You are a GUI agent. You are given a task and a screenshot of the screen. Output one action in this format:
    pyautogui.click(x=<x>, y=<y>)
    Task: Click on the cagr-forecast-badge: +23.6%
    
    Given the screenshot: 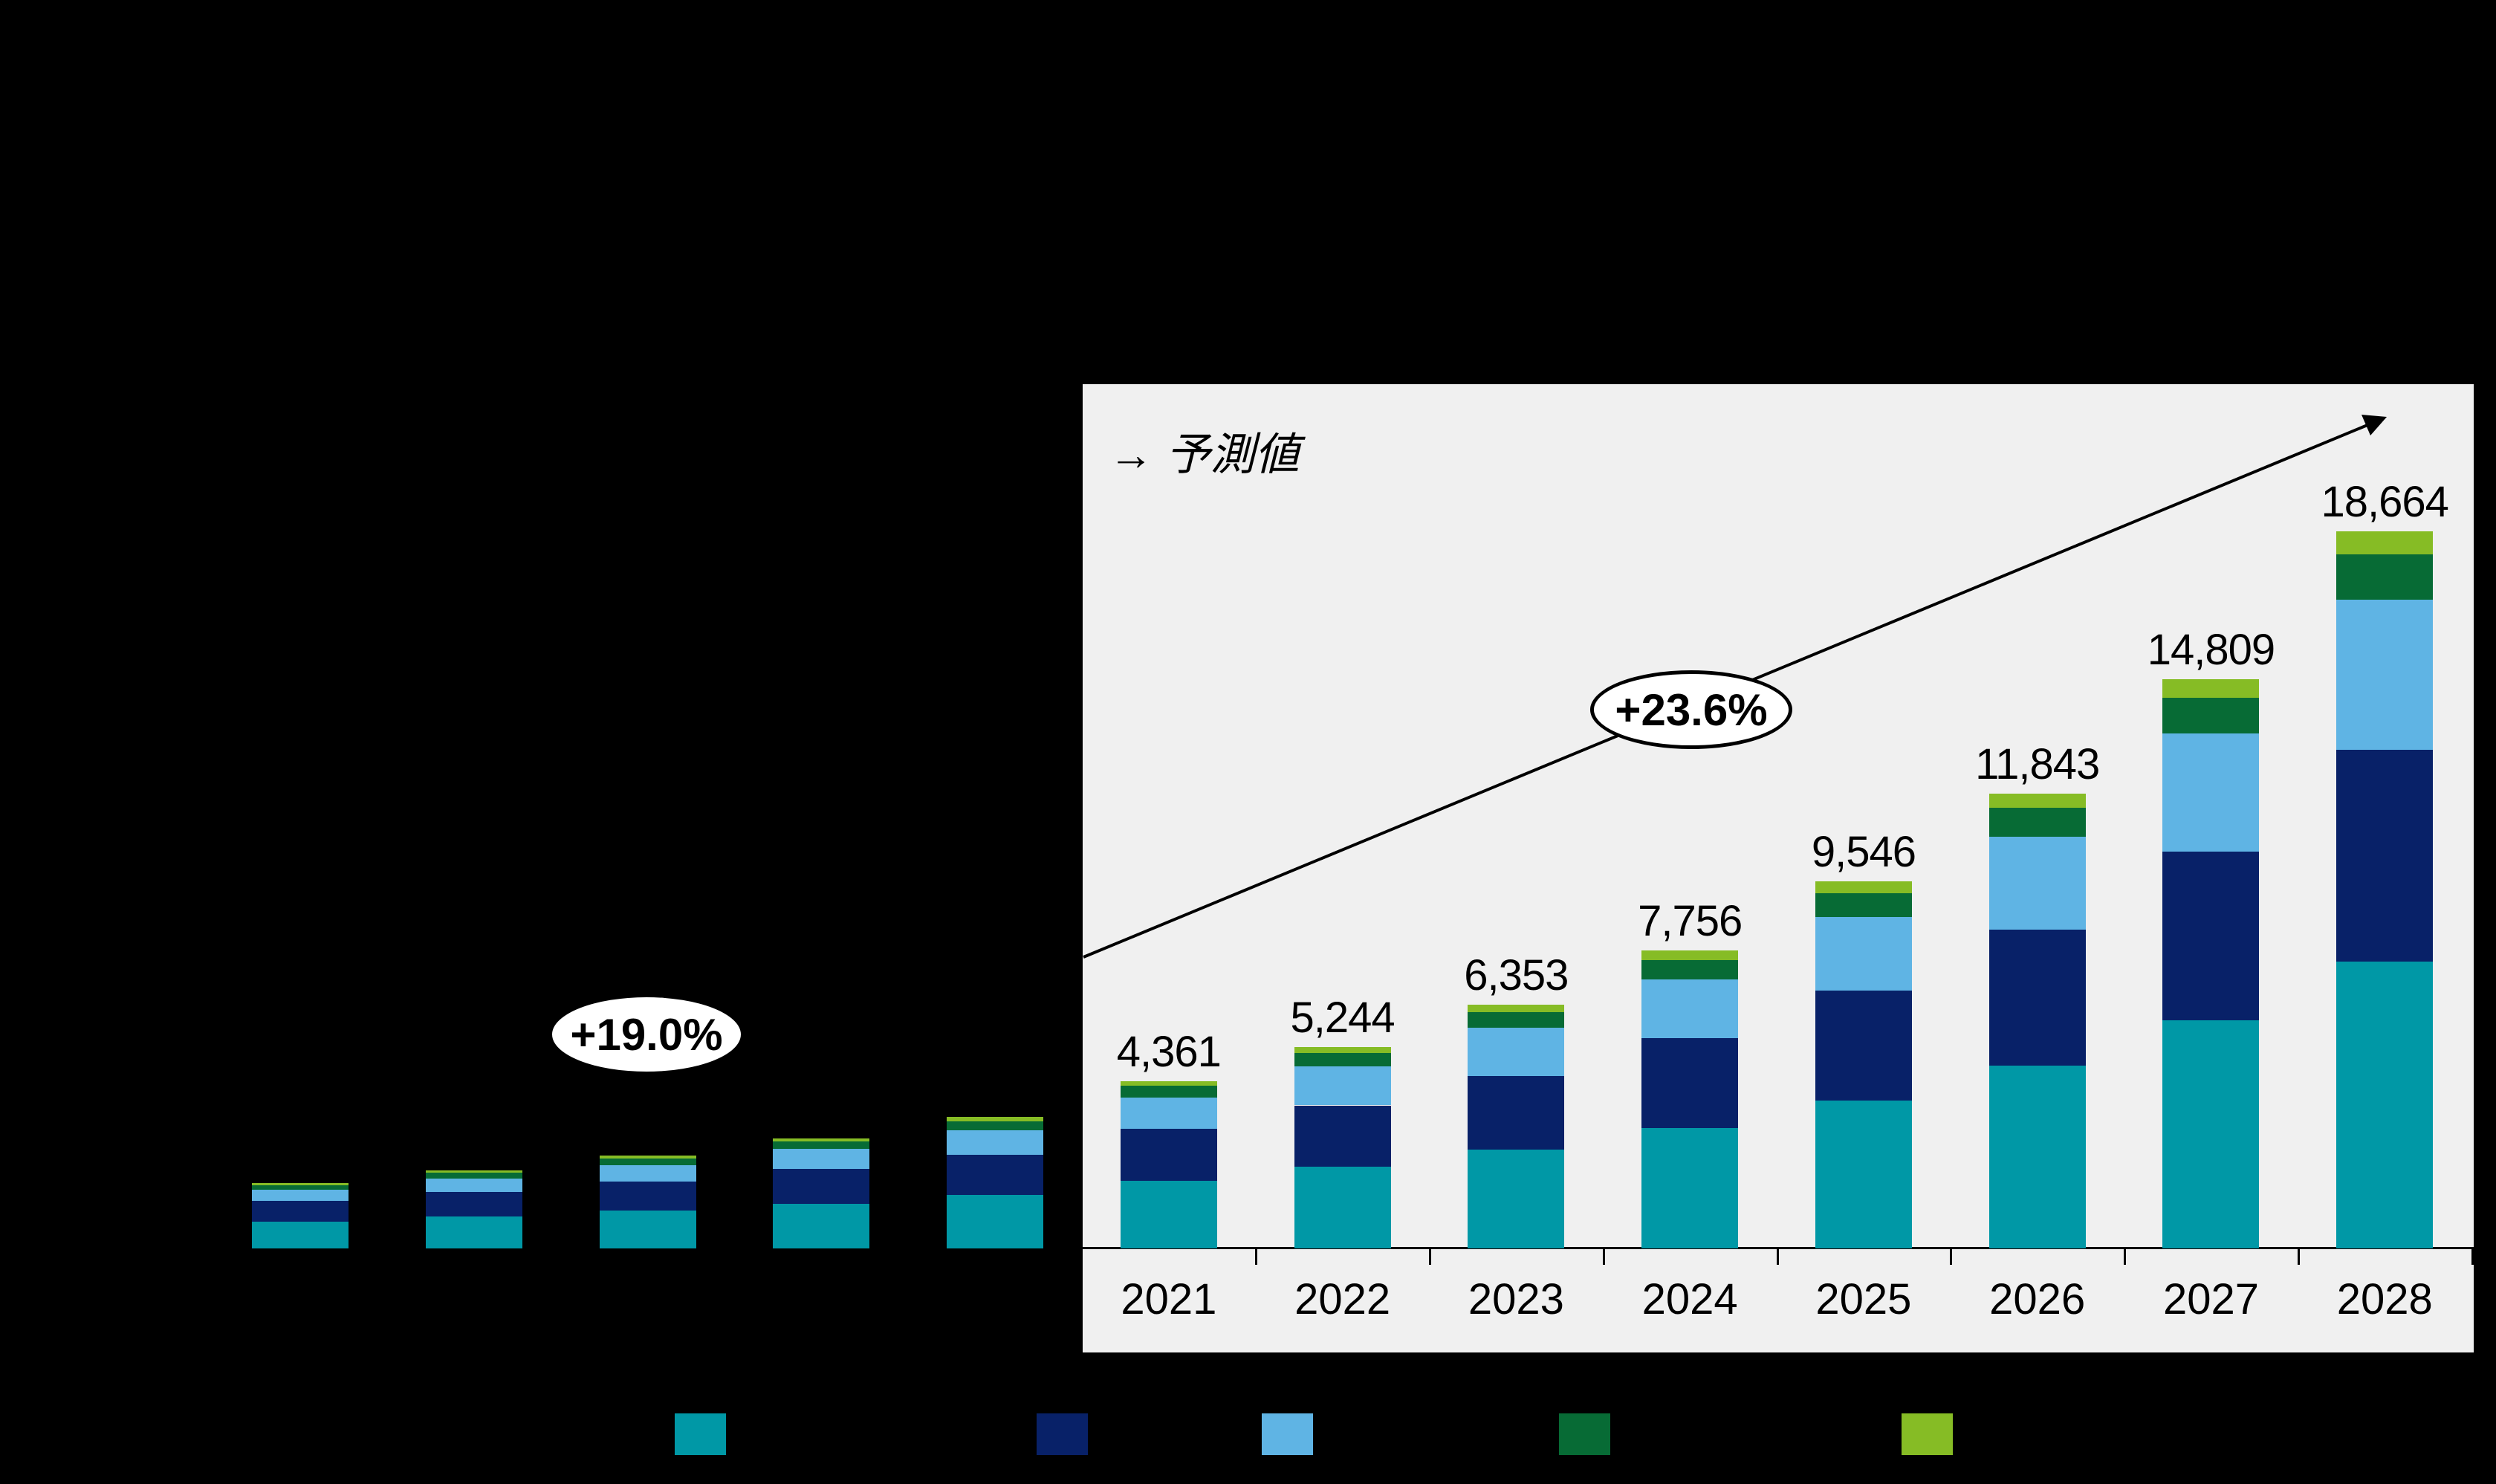 What is the action you would take?
    pyautogui.click(x=1691, y=710)
    